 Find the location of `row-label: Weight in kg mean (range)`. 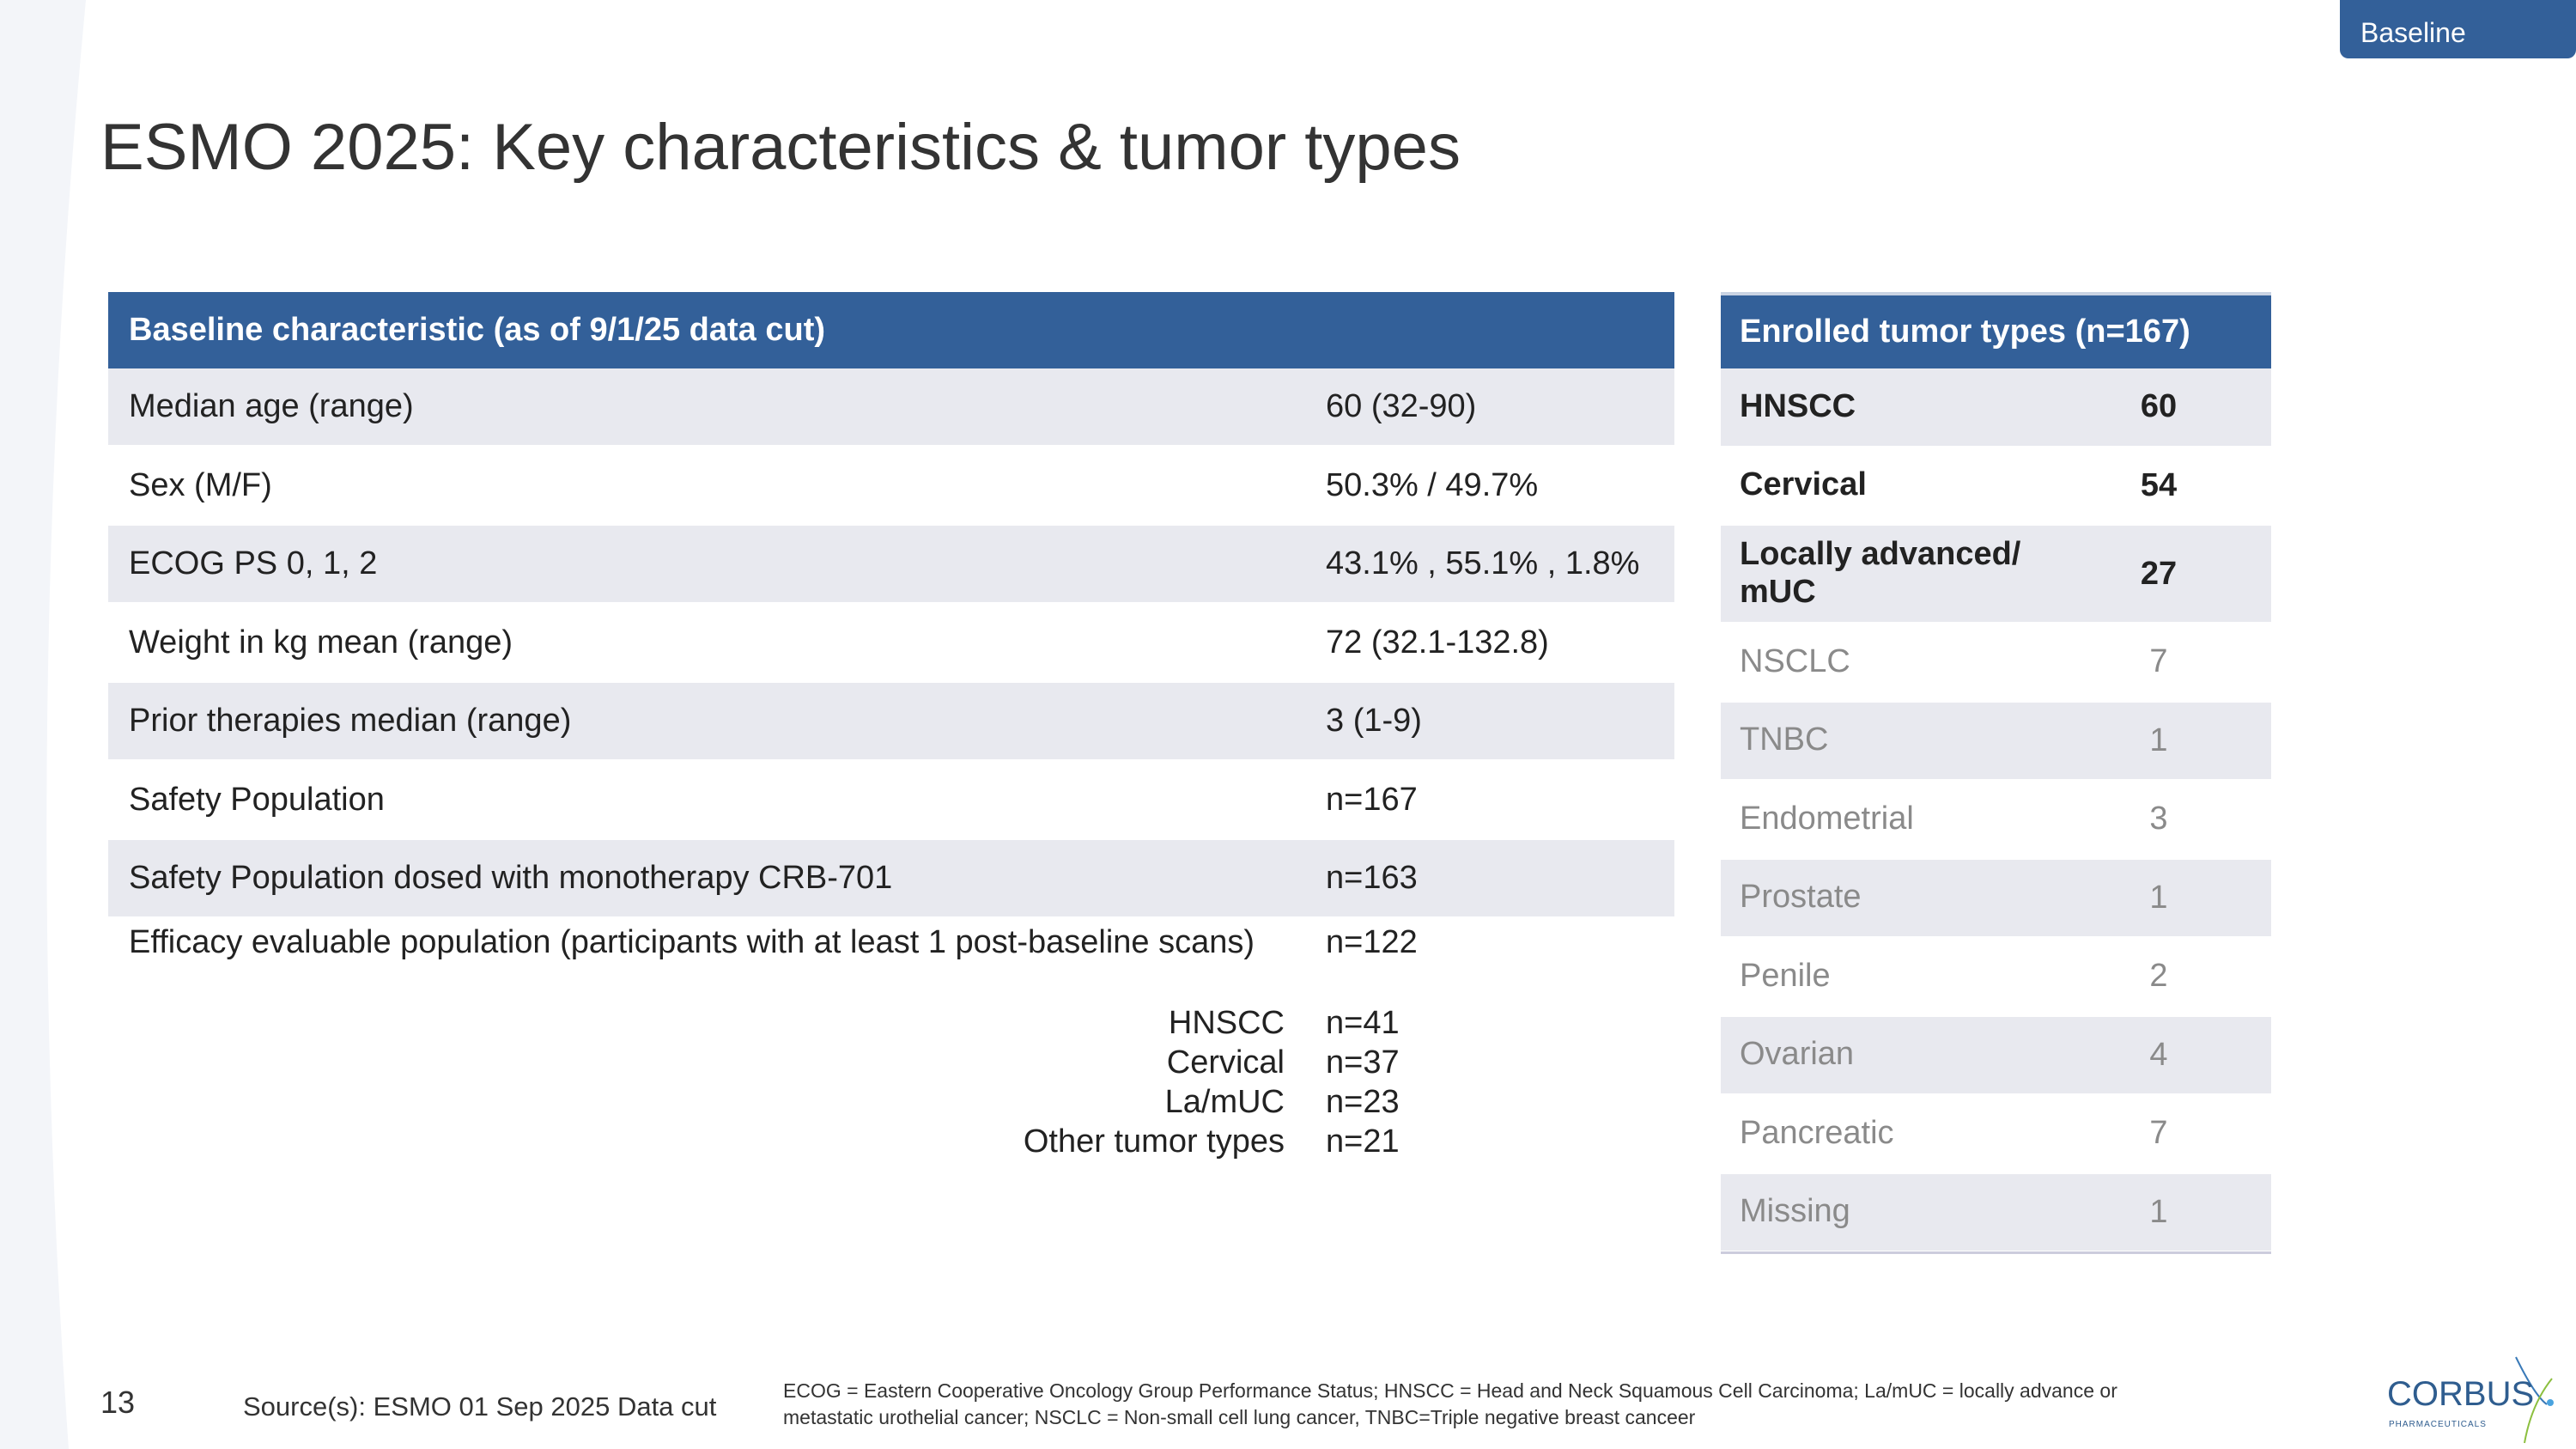

row-label: Weight in kg mean (range) is located at coordinates (321, 642).